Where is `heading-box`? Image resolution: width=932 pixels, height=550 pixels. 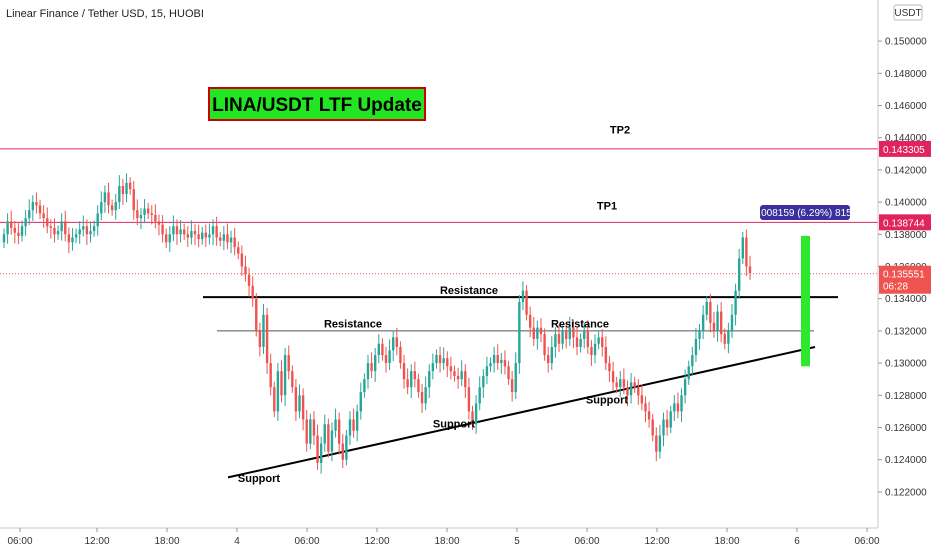
heading-box is located at coordinates (317, 104).